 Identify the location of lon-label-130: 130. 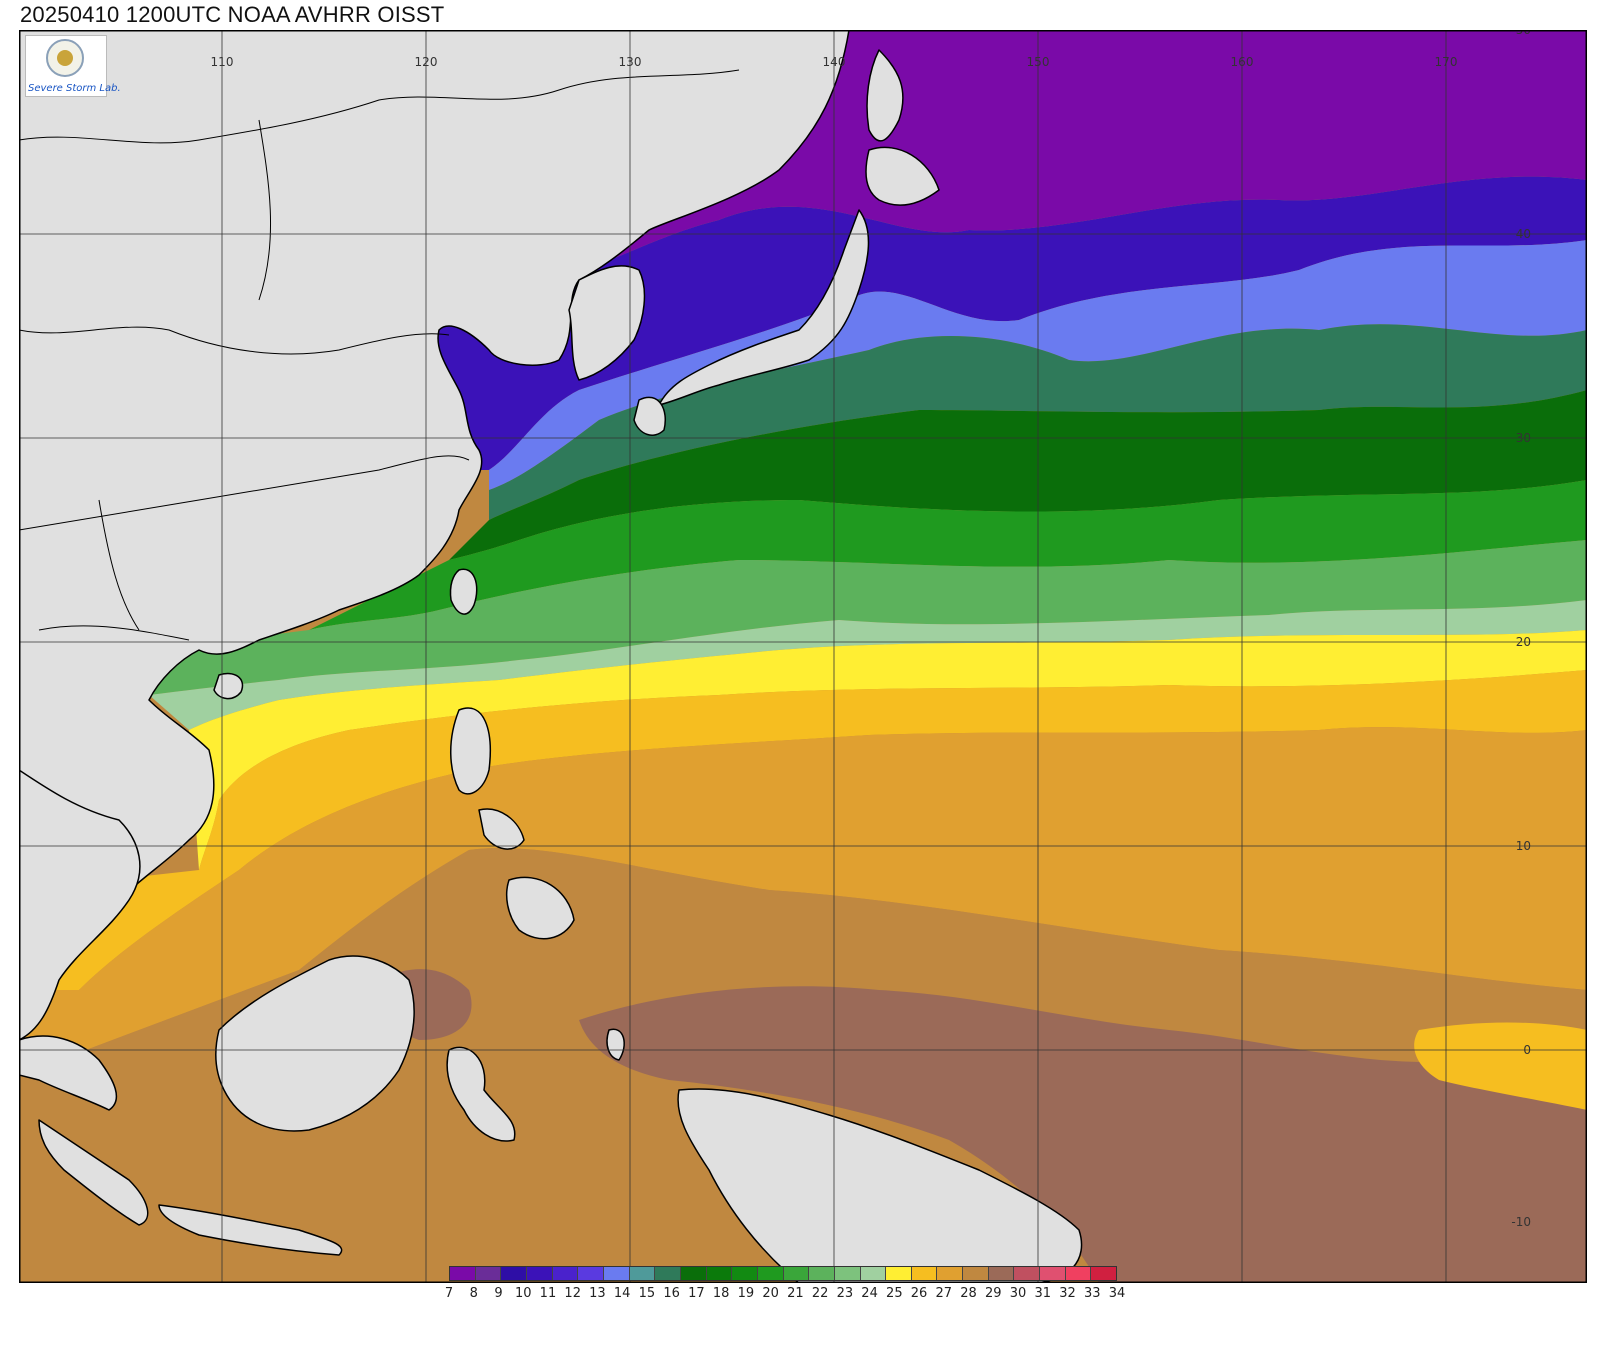
(630, 62).